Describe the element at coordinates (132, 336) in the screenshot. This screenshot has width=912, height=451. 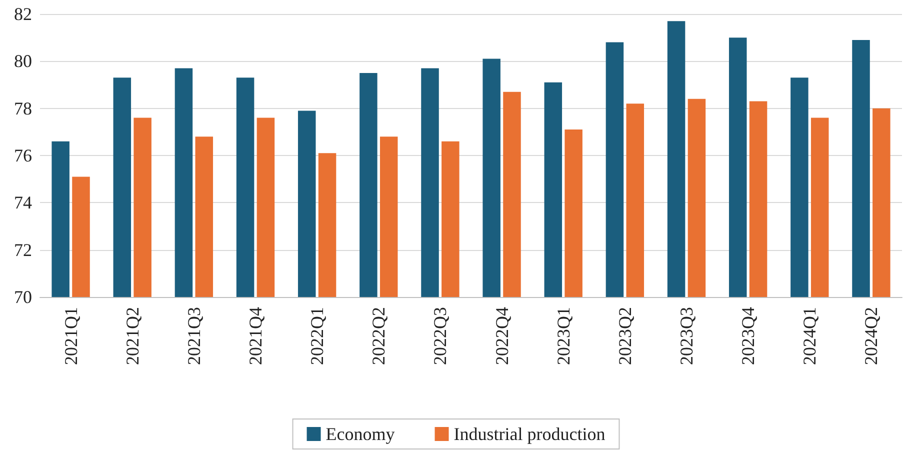
I see `x-tick-label: 2021Q2` at that location.